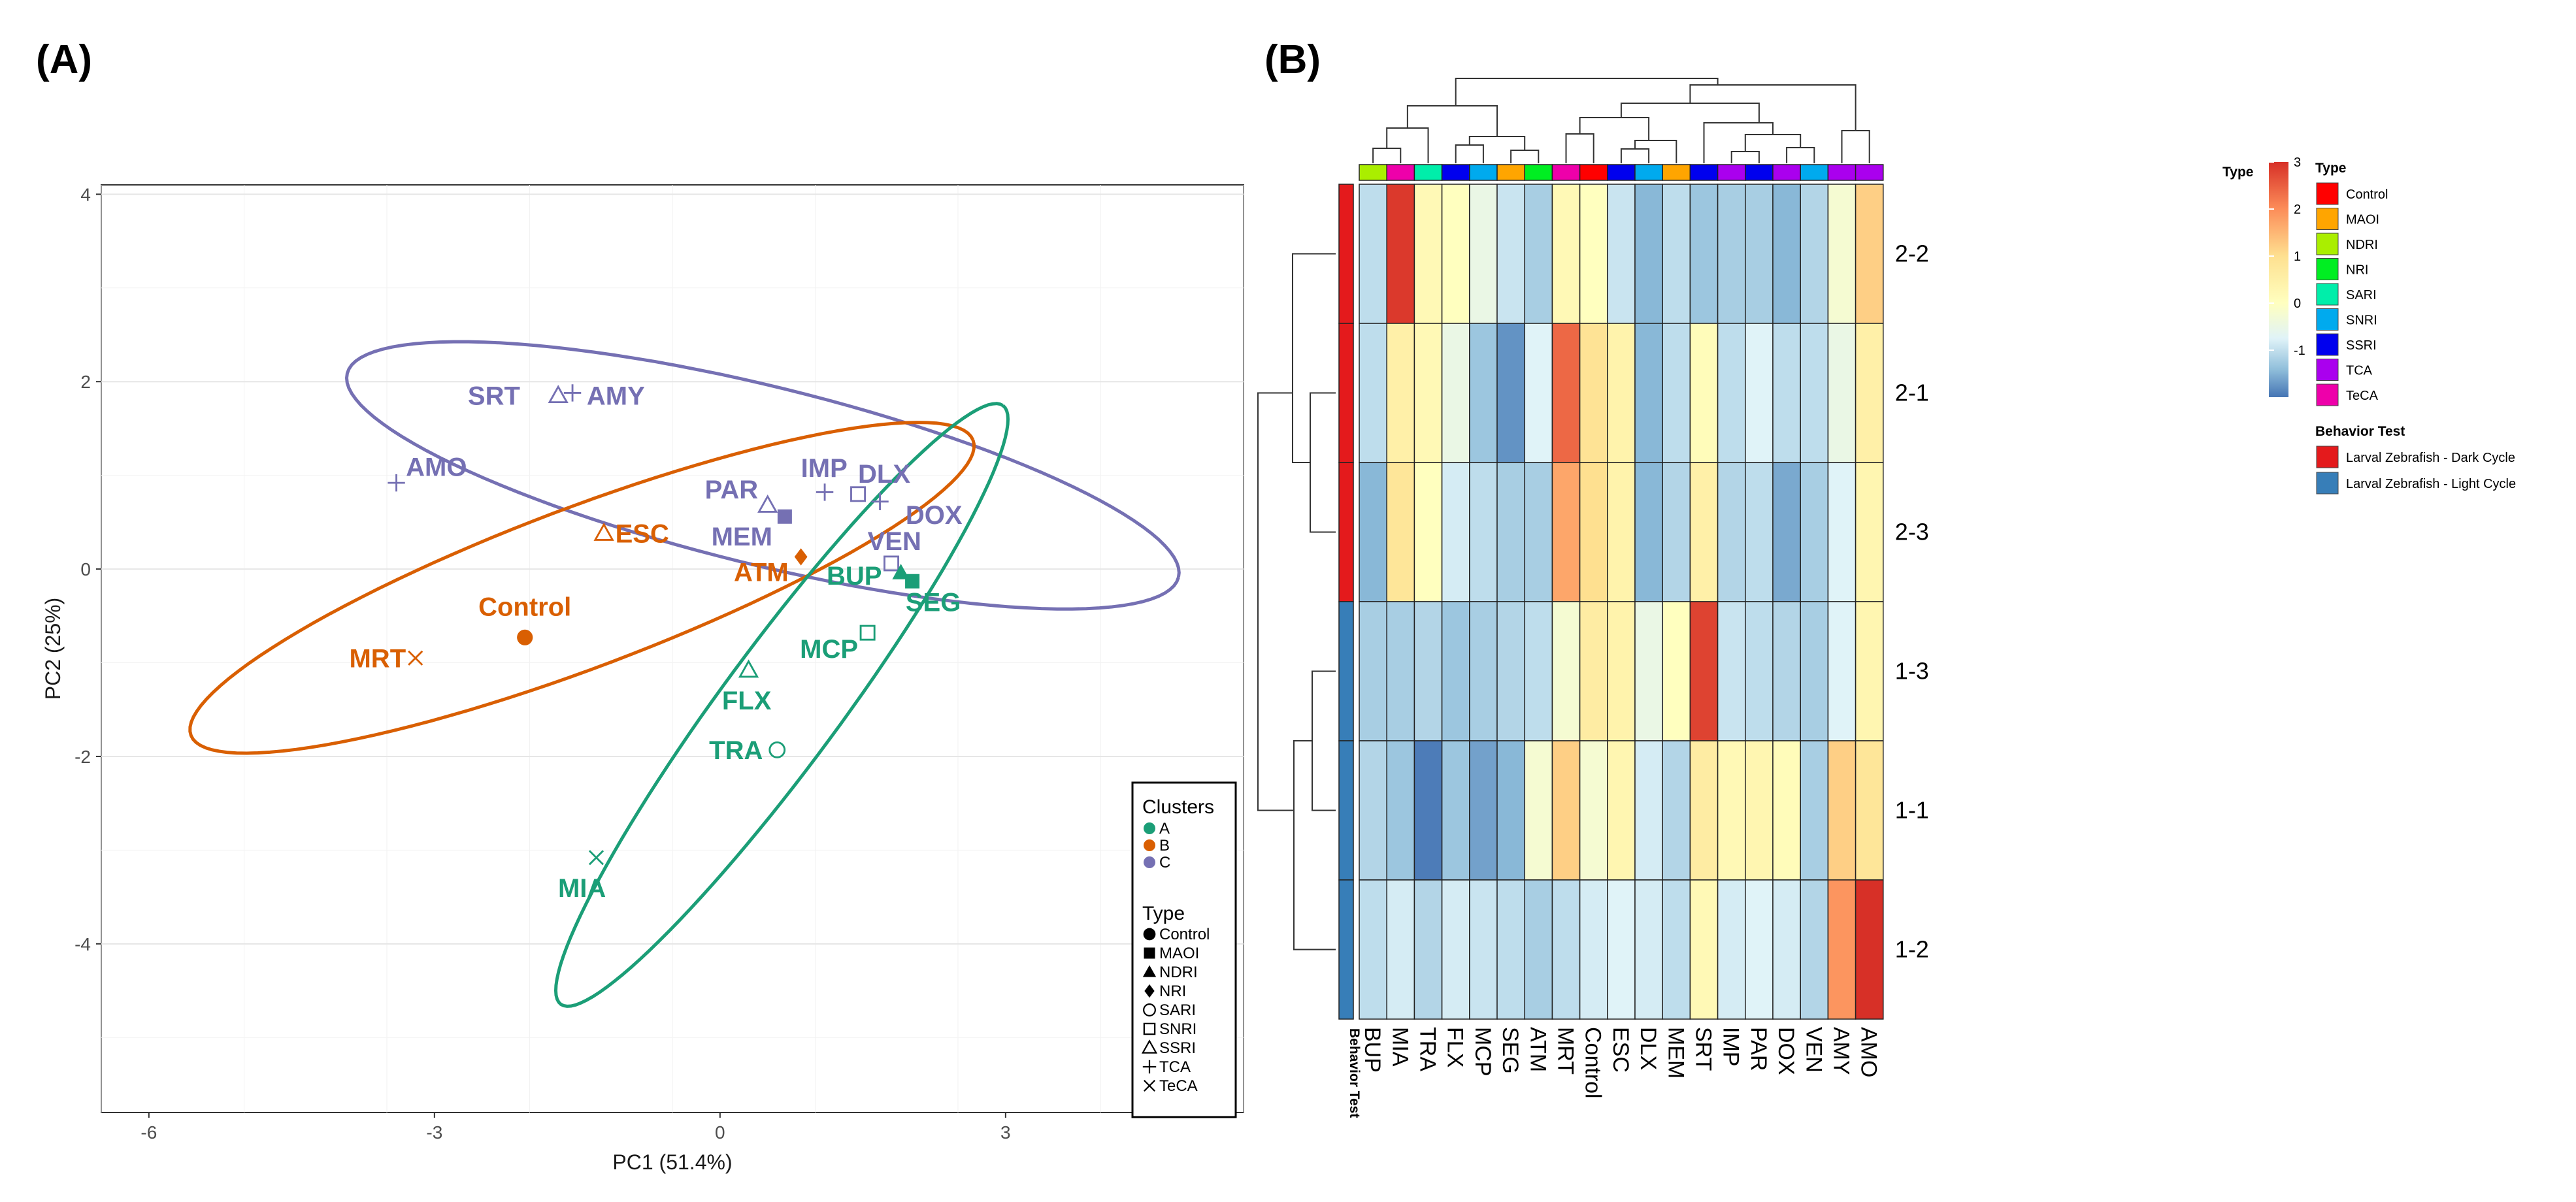 The image size is (2576, 1202). What do you see at coordinates (824, 468) in the screenshot?
I see `point-label-imp: IMP` at bounding box center [824, 468].